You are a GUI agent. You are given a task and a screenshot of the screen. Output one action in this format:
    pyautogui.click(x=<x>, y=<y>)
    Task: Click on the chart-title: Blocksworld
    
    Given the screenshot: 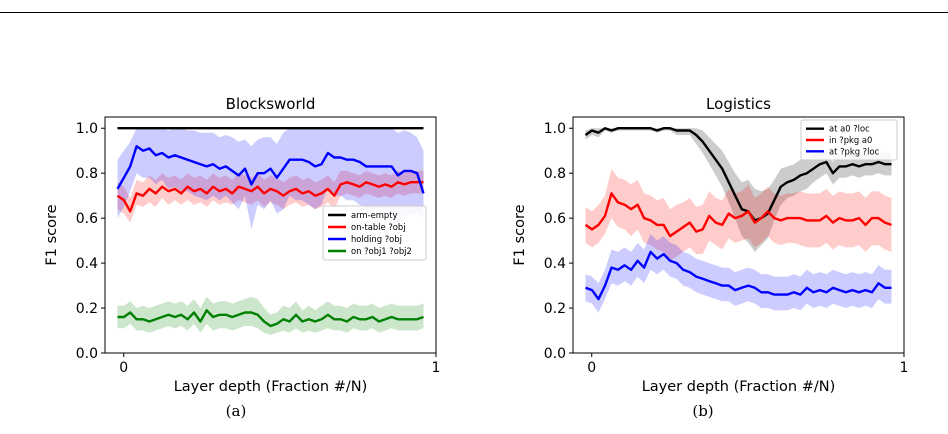 What is the action you would take?
    pyautogui.click(x=271, y=104)
    